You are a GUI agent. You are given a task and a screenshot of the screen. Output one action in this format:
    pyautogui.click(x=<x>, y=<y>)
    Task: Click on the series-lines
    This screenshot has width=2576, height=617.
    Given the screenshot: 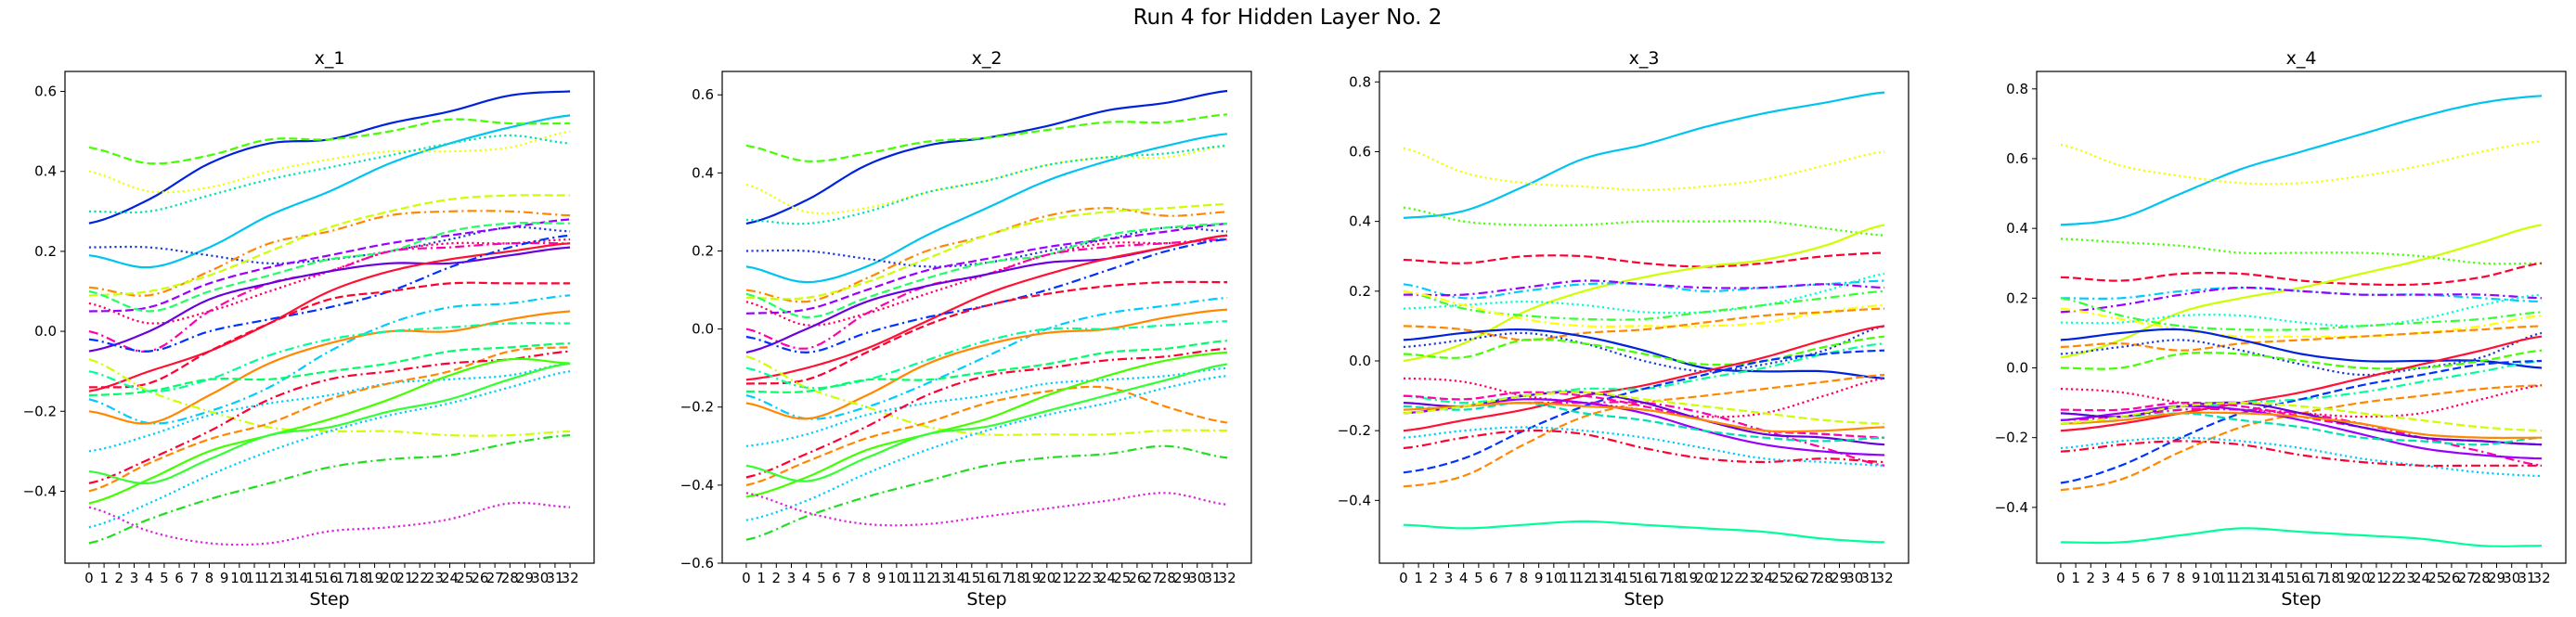 What is the action you would take?
    pyautogui.click(x=986, y=315)
    